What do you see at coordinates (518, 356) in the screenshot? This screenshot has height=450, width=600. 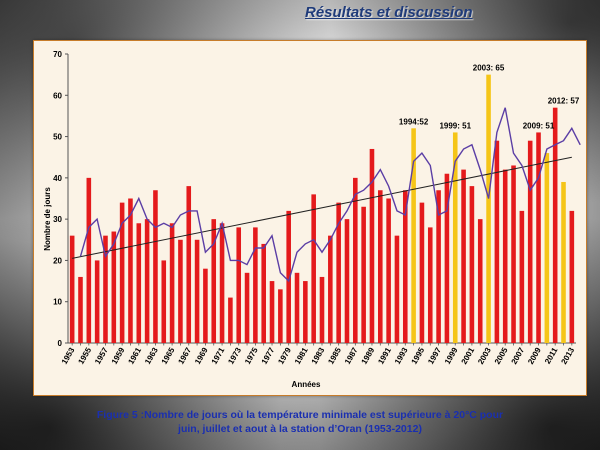 I see `x-tick-label: 2007` at bounding box center [518, 356].